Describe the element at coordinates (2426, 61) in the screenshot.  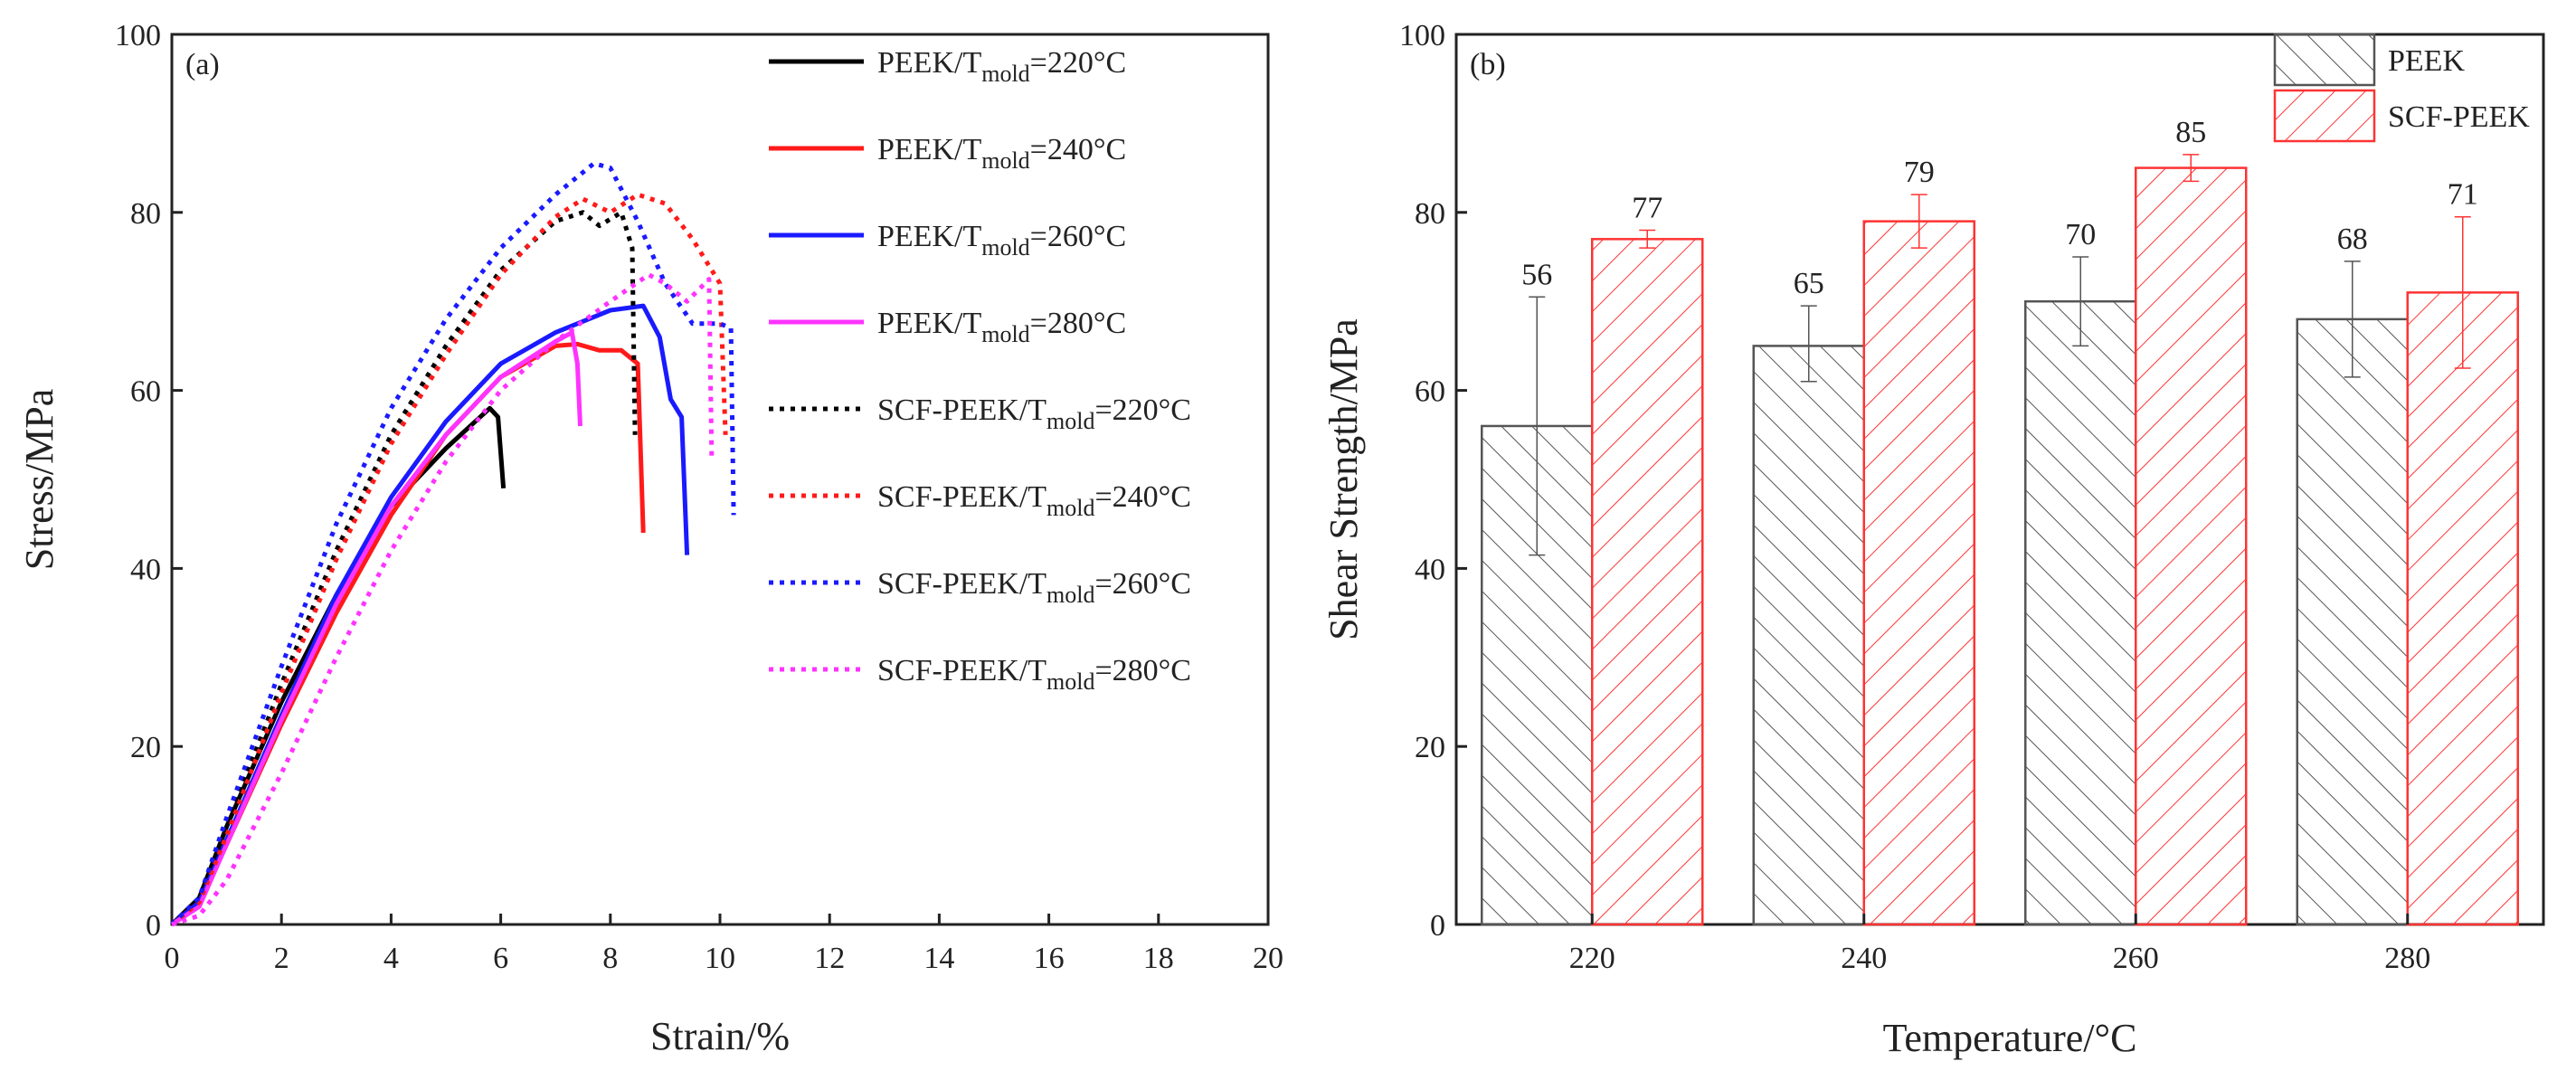
I see `legend-label: PEEK` at that location.